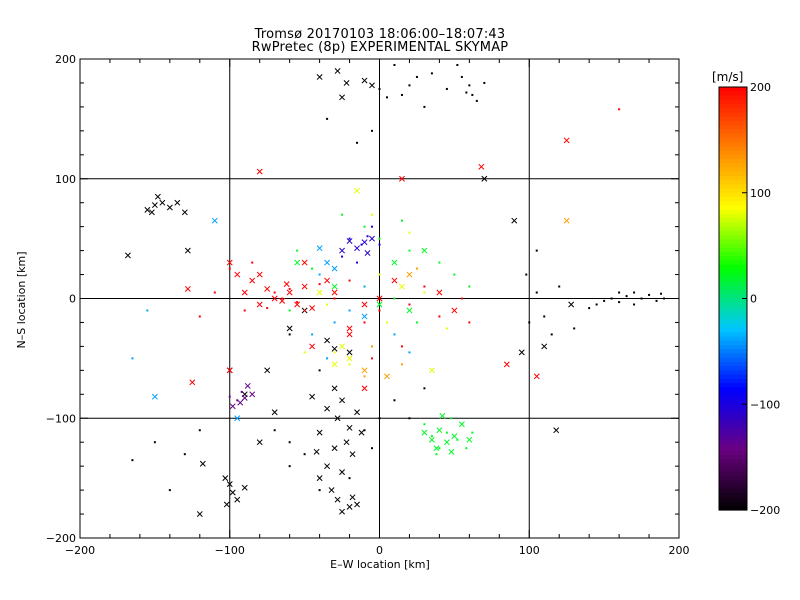 The height and width of the screenshot is (600, 800). I want to click on chart-subtitle: RwPretec (8p) EXPERIMENTAL SKYMAP, so click(380, 47).